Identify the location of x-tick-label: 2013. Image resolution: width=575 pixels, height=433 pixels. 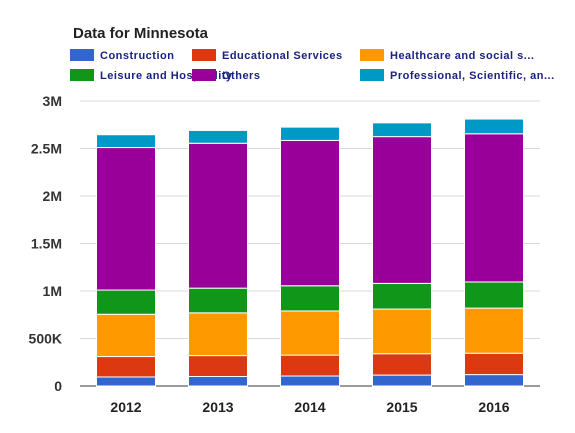
(217, 407).